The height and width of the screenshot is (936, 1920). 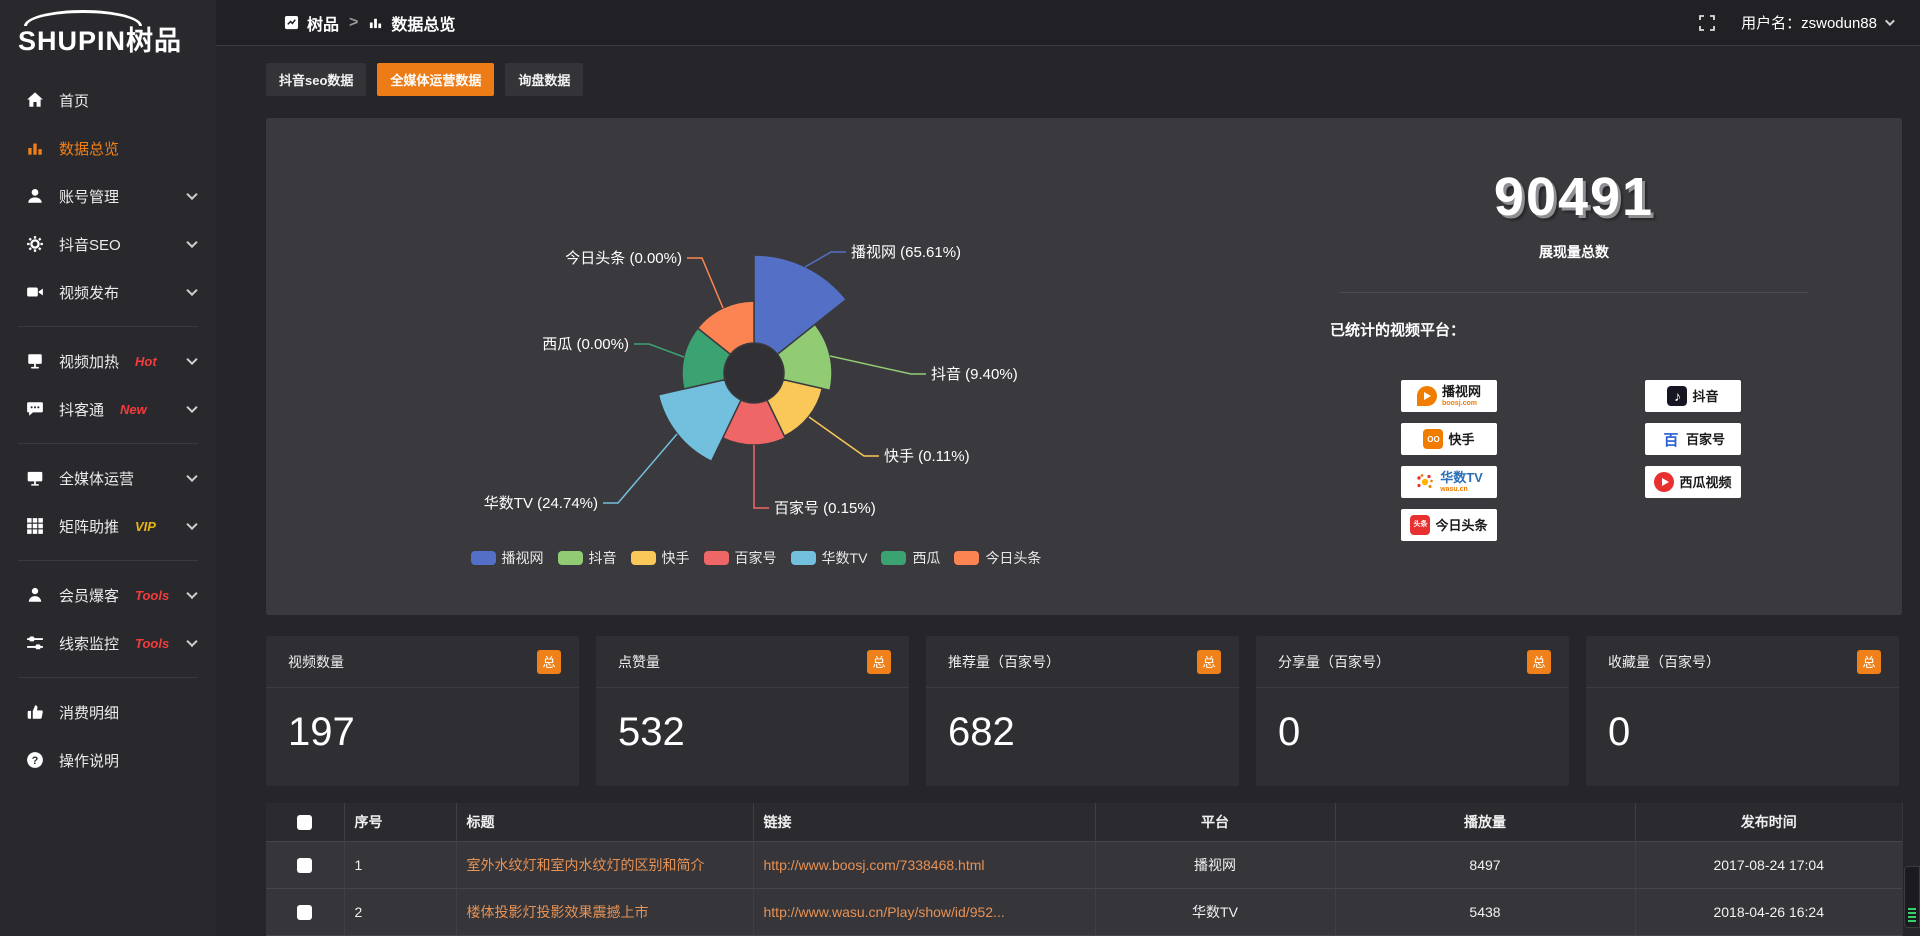 What do you see at coordinates (699, 420) in the screenshot?
I see `pie-slice-华数TV` at bounding box center [699, 420].